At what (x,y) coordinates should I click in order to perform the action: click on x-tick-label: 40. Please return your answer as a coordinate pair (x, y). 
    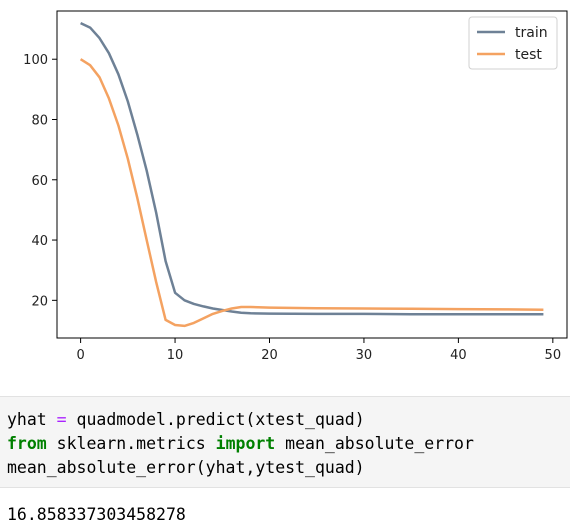
    Looking at the image, I should click on (458, 355).